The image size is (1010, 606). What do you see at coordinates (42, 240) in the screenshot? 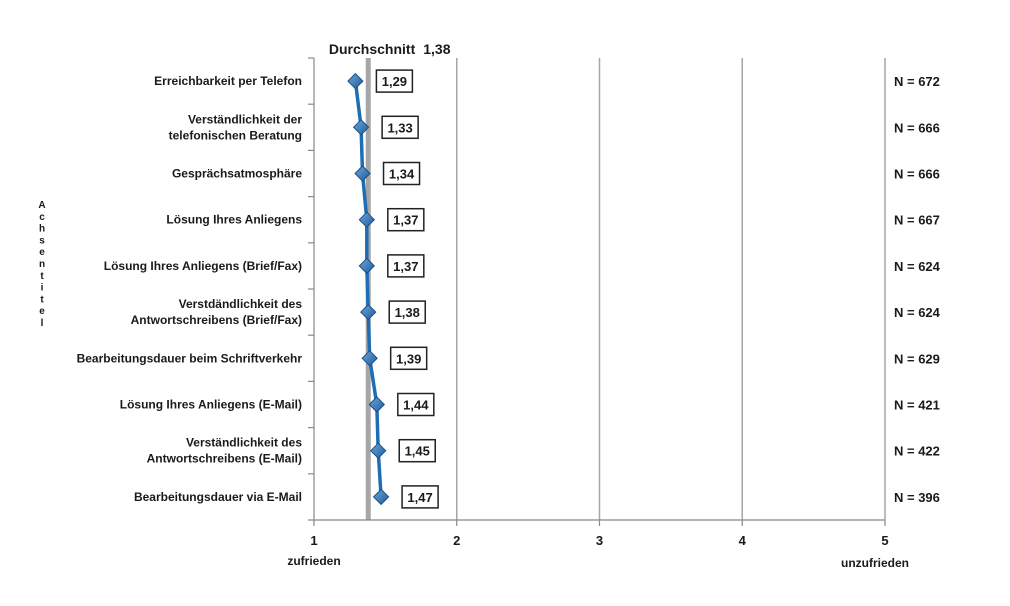
I see `y-axis-title-char: s` at bounding box center [42, 240].